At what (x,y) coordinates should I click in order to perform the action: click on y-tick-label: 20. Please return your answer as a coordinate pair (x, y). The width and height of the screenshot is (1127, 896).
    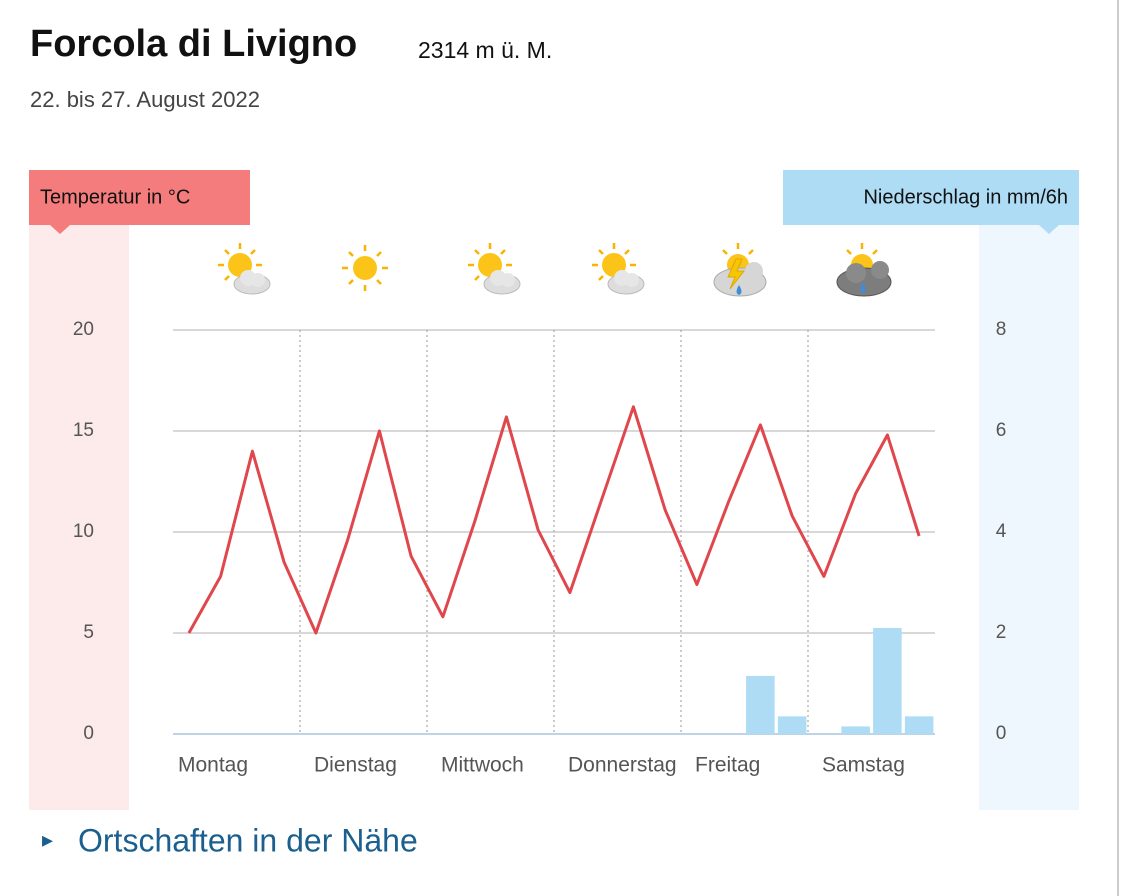
    Looking at the image, I should click on (83, 329).